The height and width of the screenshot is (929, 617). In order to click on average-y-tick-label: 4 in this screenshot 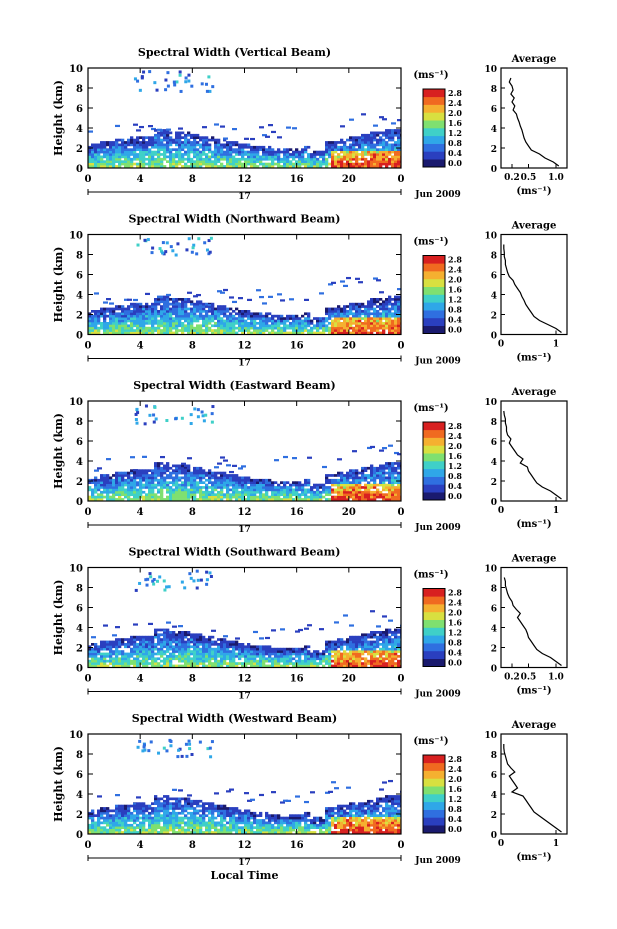, I will do `click(494, 130)`.